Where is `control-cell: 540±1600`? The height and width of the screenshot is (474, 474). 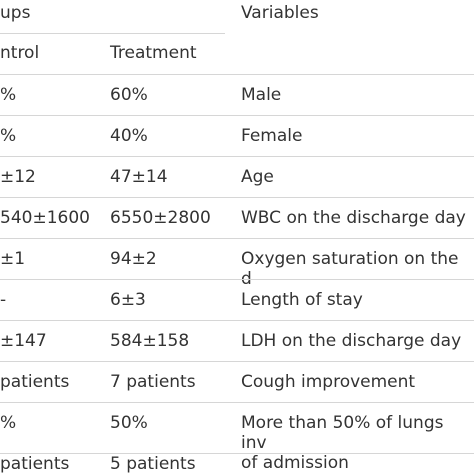 control-cell: 540±1600 is located at coordinates (45, 218).